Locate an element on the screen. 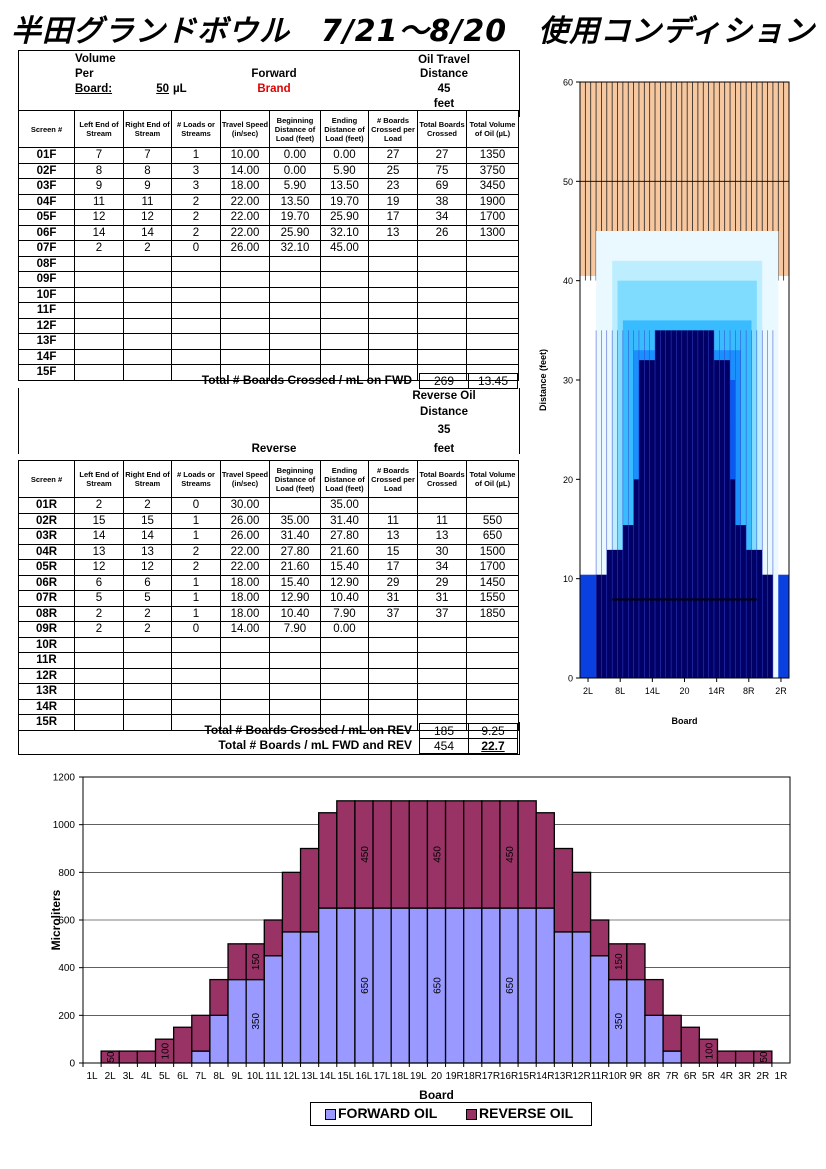 This screenshot has width=826, height=1169. table-row: 05F 12 12 2 22.00 19.70 25.90 17 34 1700 is located at coordinates (268, 217).